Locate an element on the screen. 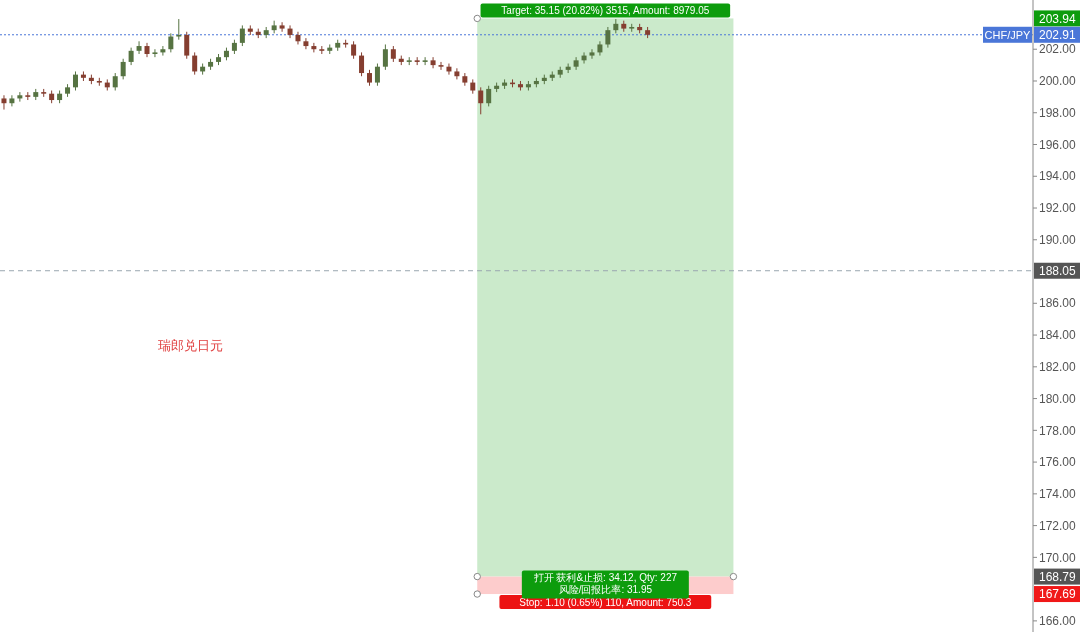 Image resolution: width=1080 pixels, height=632 pixels. y-tick-label: 198.00 is located at coordinates (1058, 112).